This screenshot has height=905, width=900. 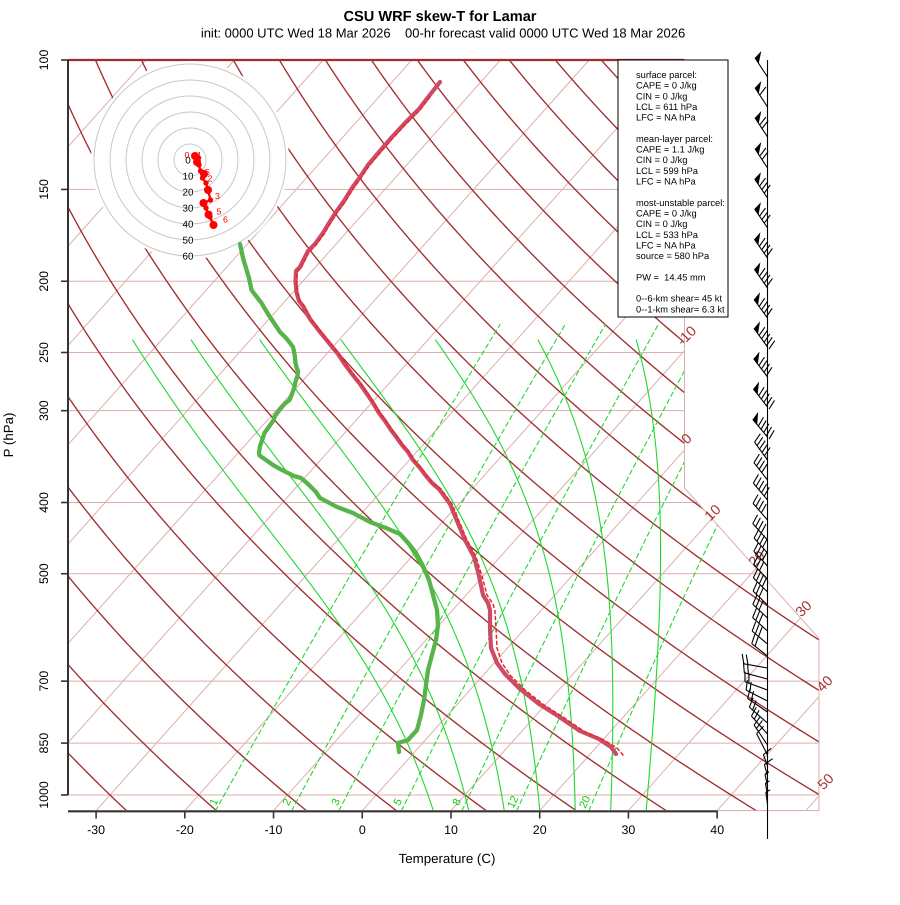 I want to click on svg-text: Temperature (C), so click(x=447, y=858).